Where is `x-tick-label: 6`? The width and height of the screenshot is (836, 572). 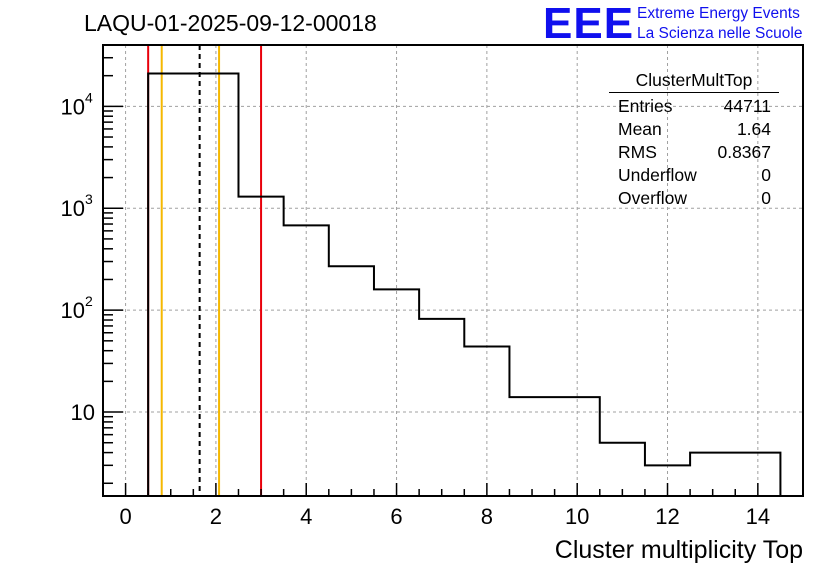 x-tick-label: 6 is located at coordinates (396, 516).